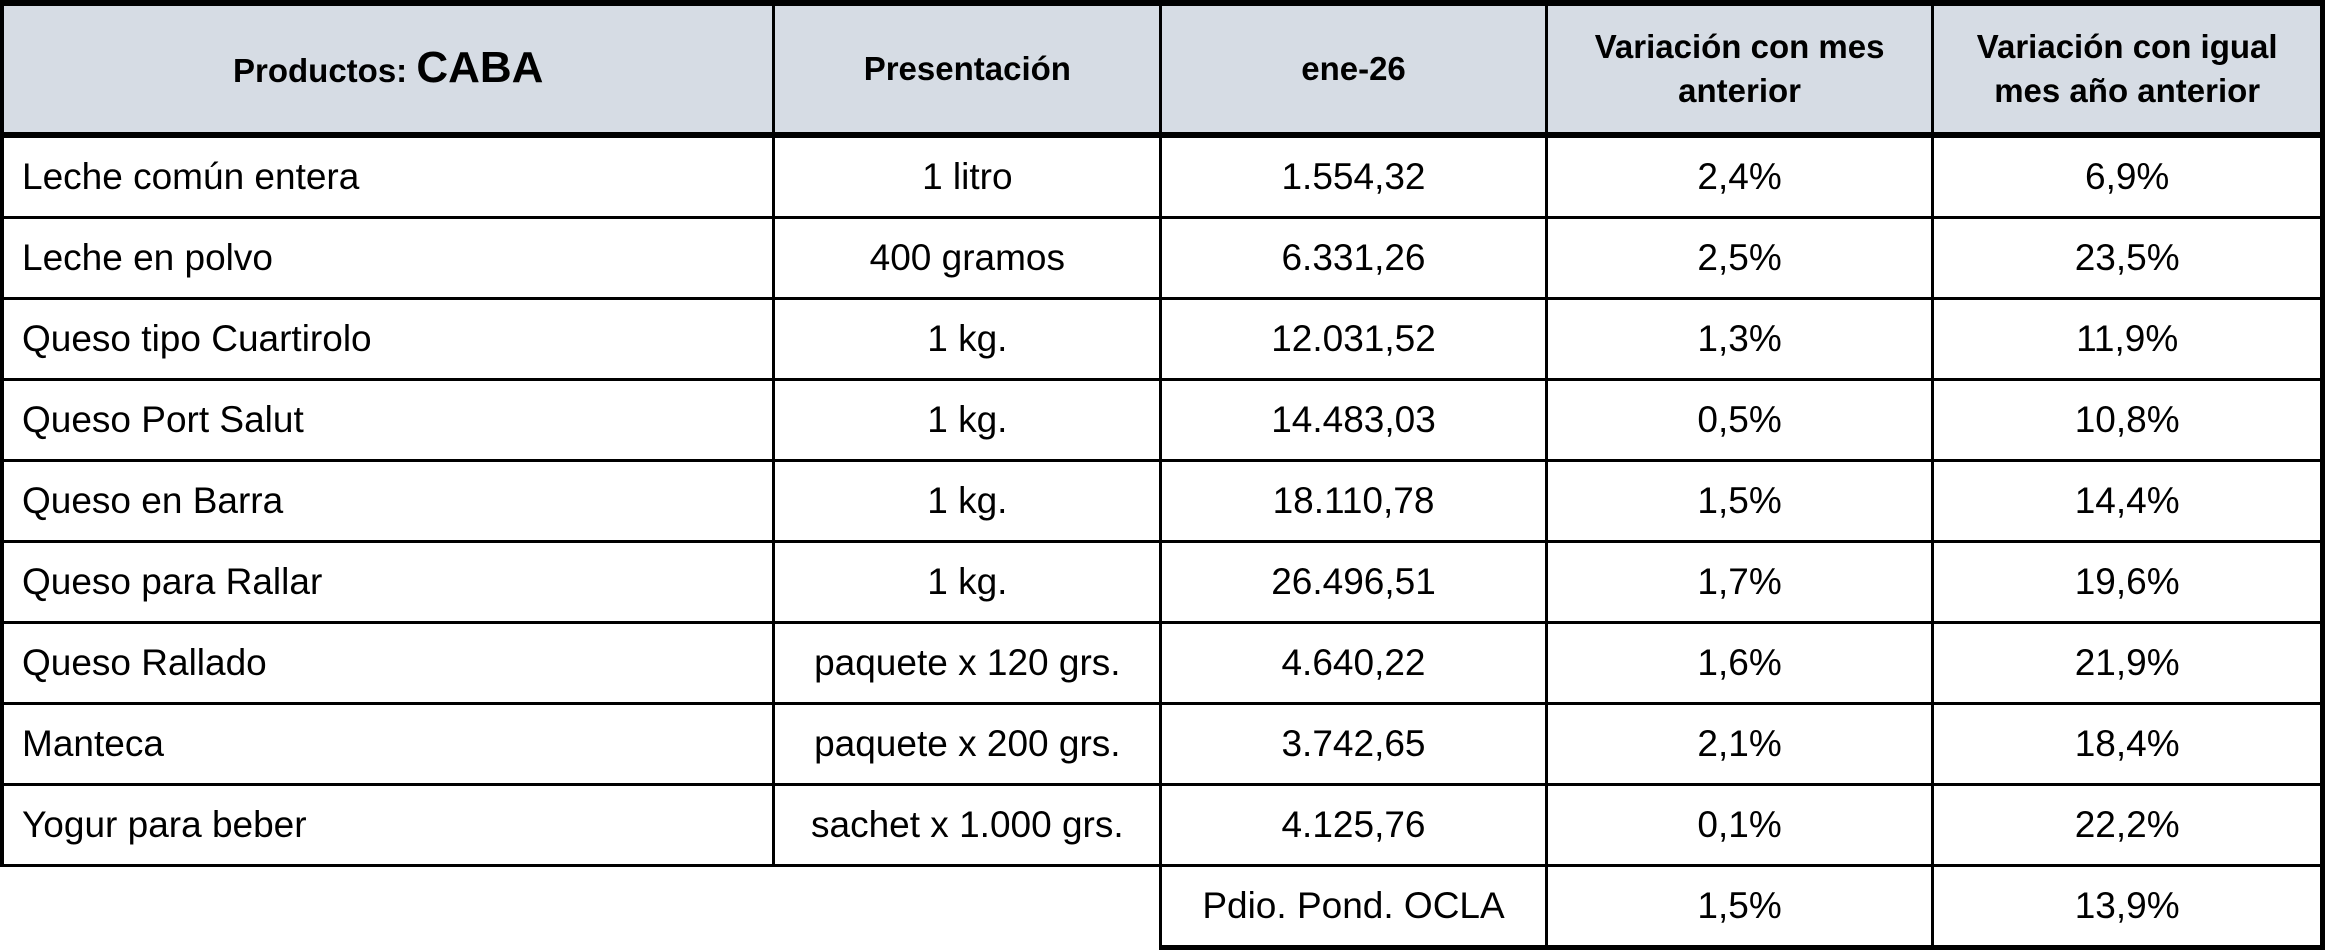 This screenshot has width=2325, height=950. Describe the element at coordinates (388, 663) in the screenshot. I see `product-cell: Queso Rallado` at that location.